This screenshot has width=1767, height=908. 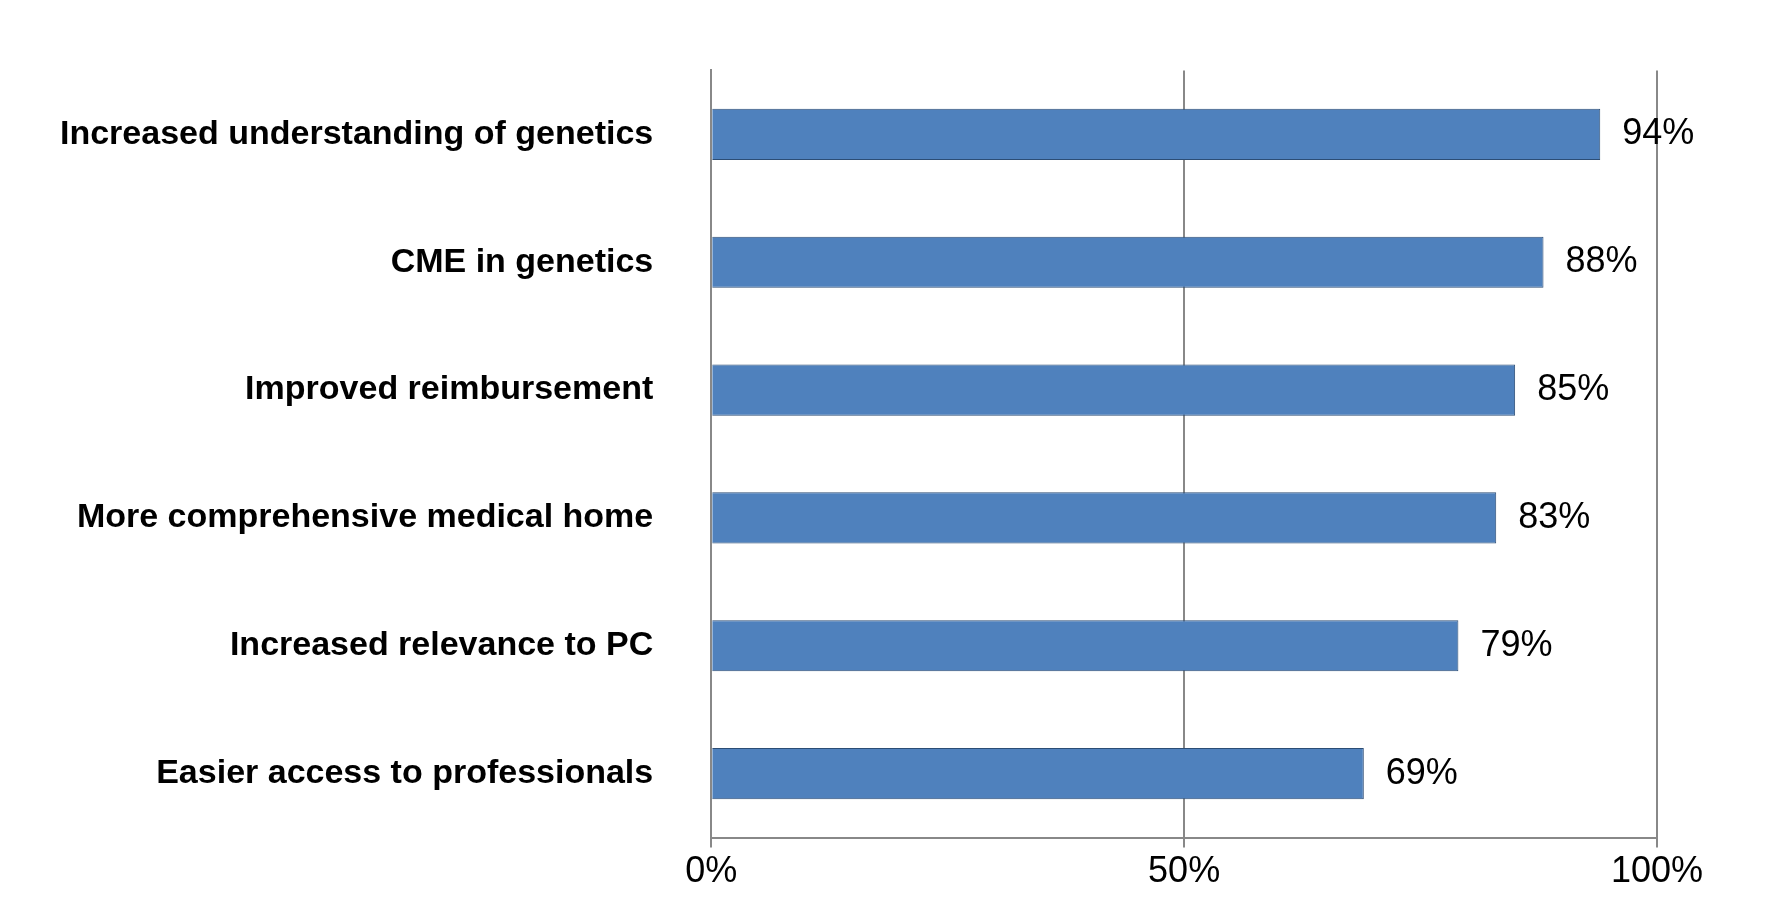 What do you see at coordinates (1421, 771) in the screenshot?
I see `data-label: 69%` at bounding box center [1421, 771].